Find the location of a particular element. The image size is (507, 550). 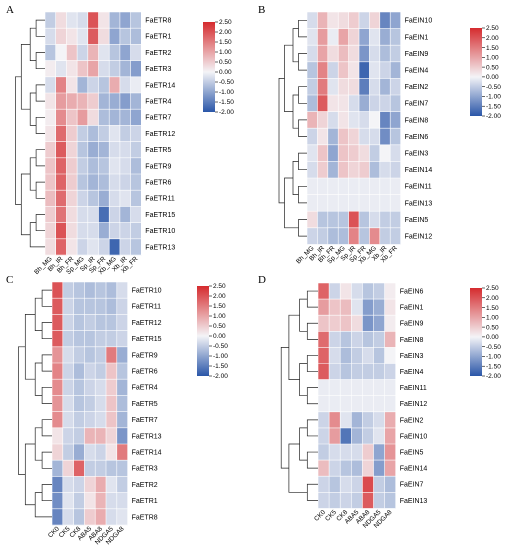

row-label: FaETR15 is located at coordinates (160, 215).